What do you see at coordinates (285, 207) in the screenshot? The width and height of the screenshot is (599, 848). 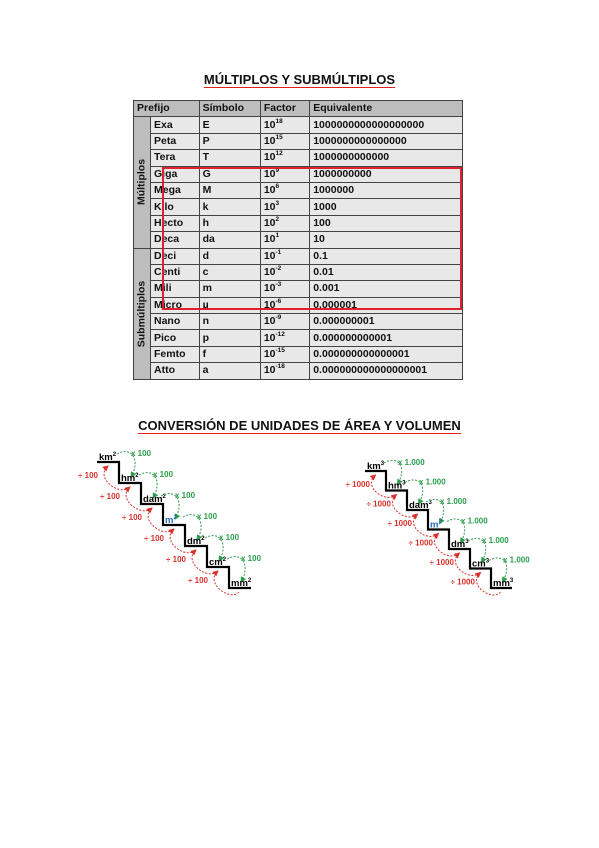 I see `cell-factor: 103` at bounding box center [285, 207].